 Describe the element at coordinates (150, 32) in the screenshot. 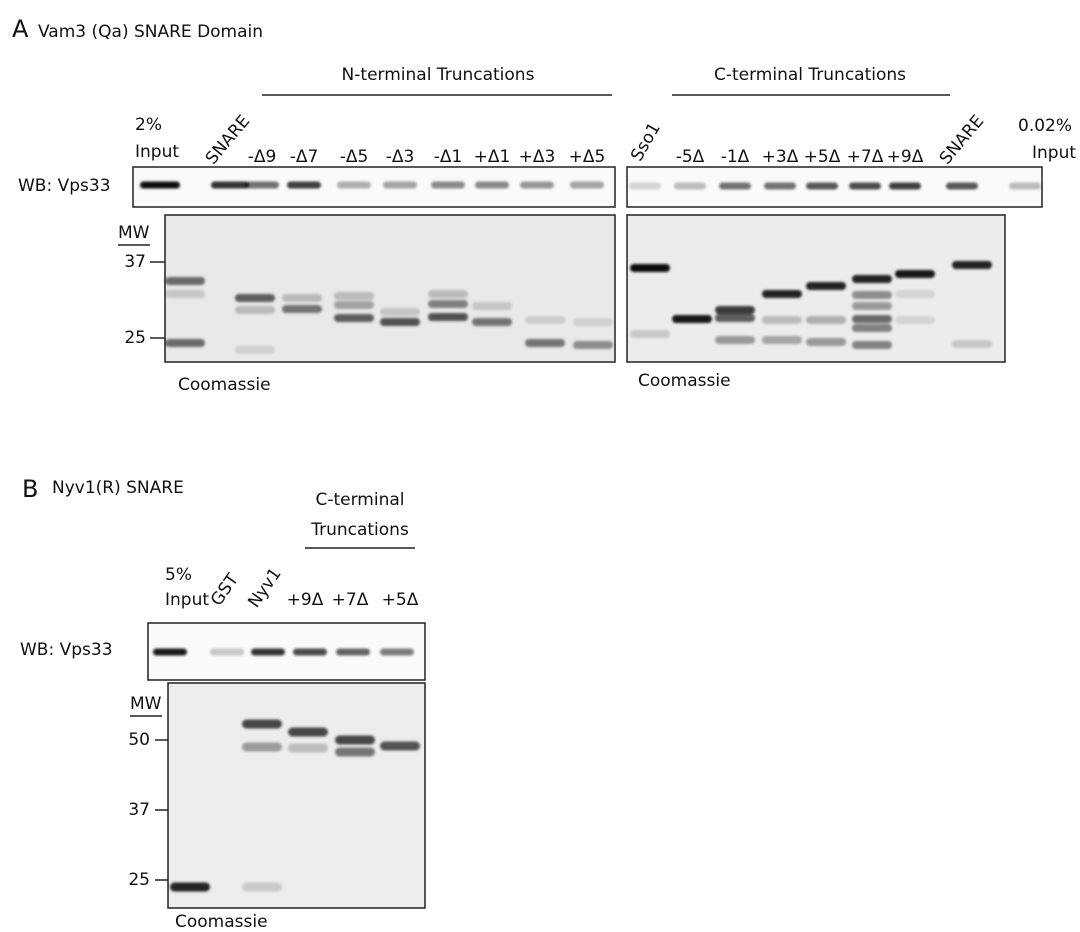

I see `panel-title: Vam3 (Qa) SNARE Domain` at that location.